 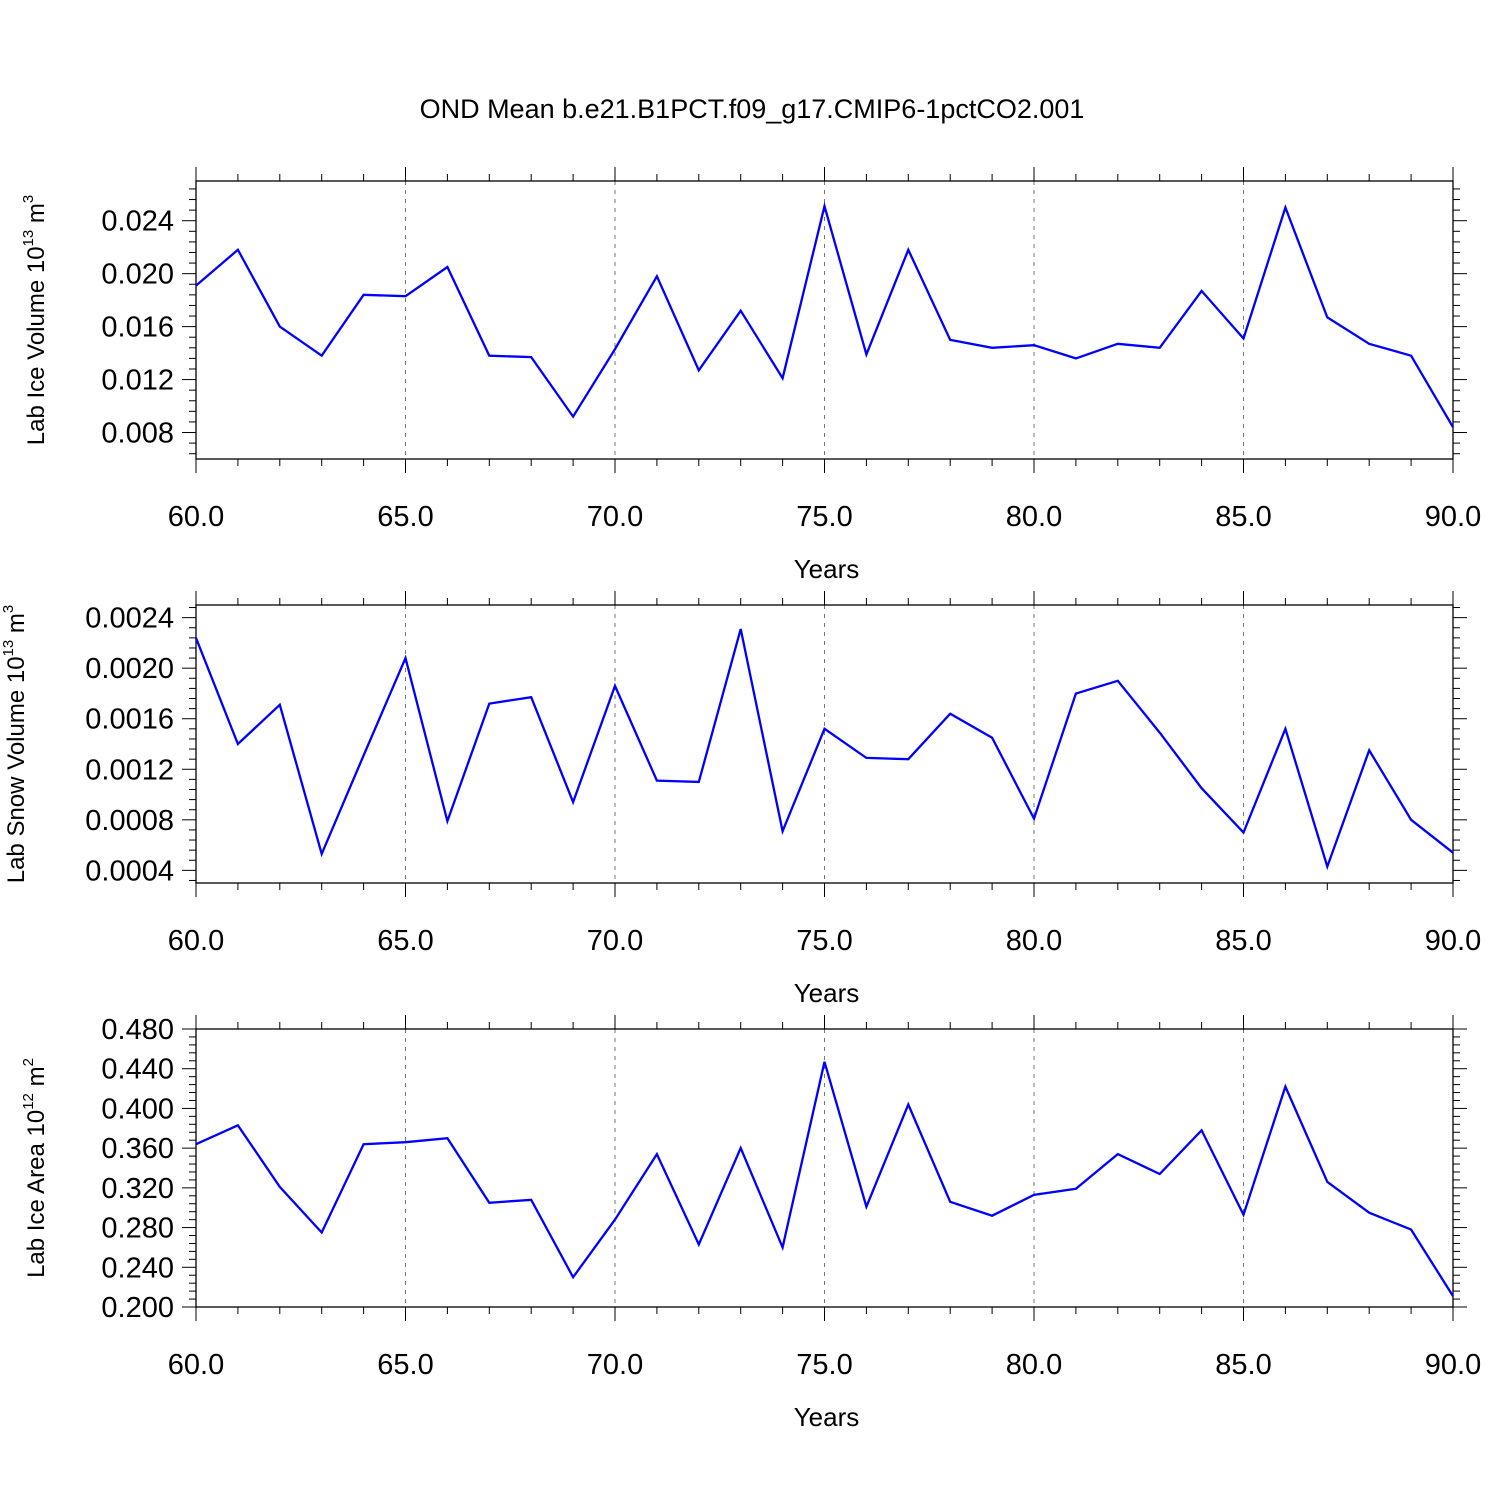 I want to click on y-axis-label: Lab Snow Volume 1013 m3, so click(x=15, y=744).